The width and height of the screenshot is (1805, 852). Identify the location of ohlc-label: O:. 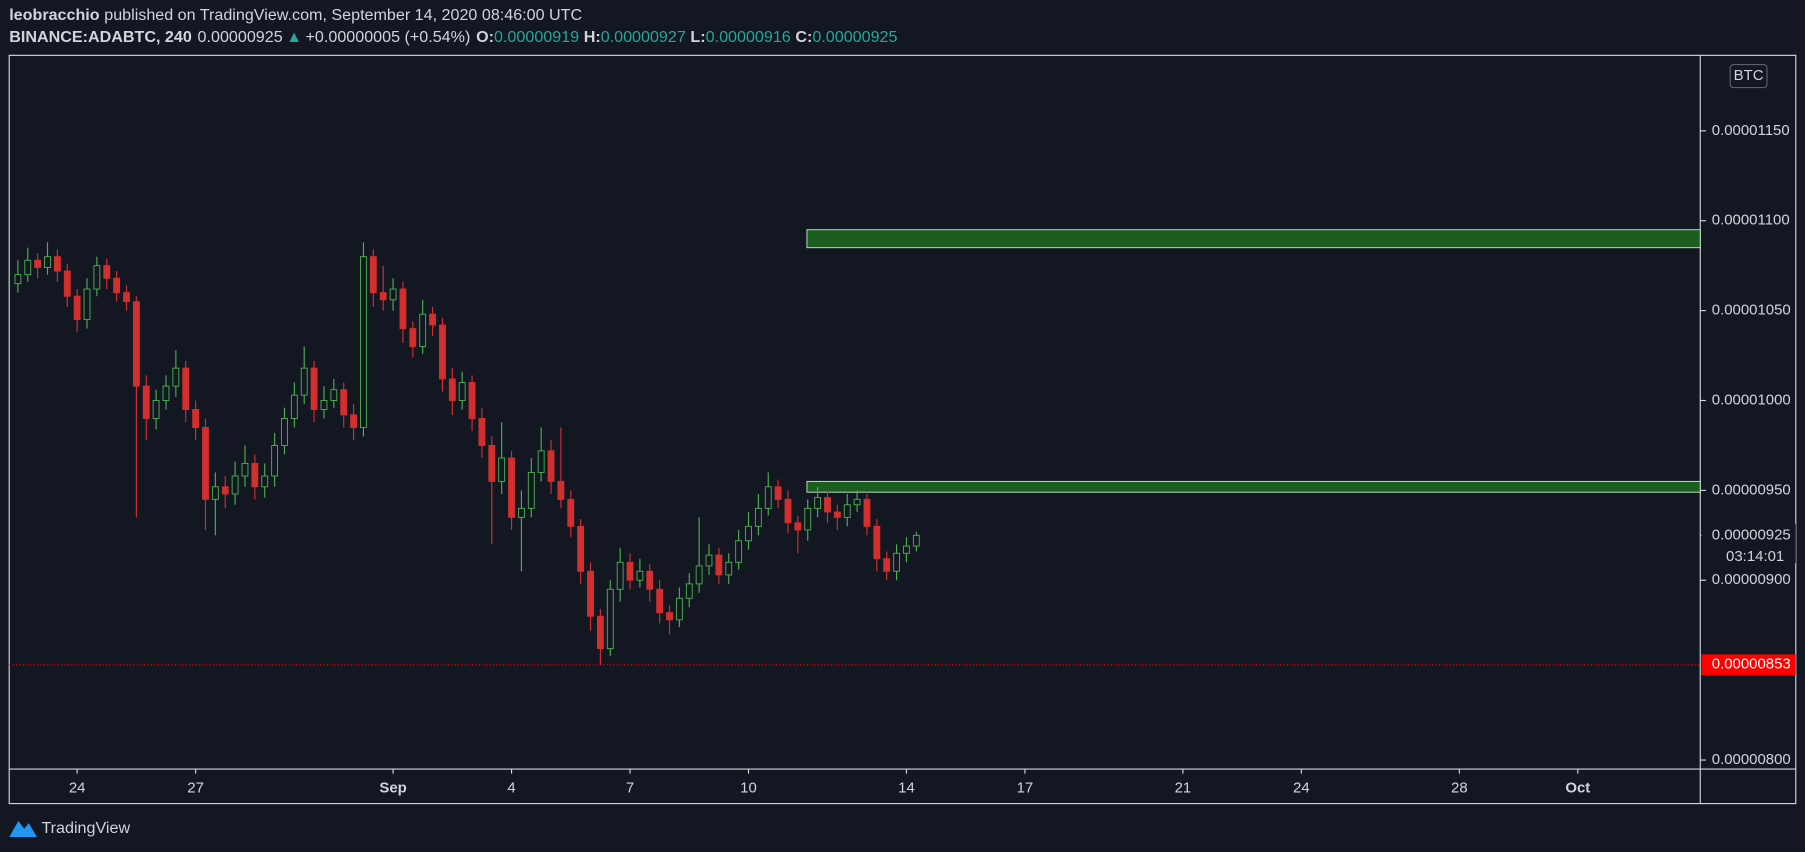
(485, 37).